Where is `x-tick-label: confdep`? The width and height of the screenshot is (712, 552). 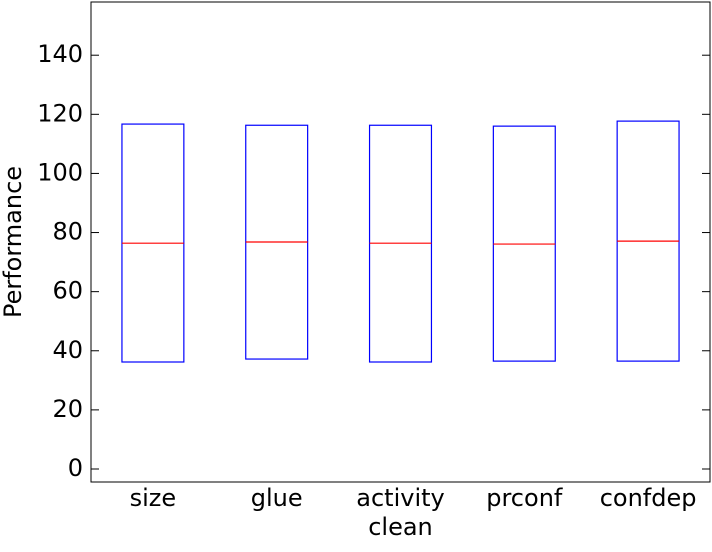 x-tick-label: confdep is located at coordinates (648, 498).